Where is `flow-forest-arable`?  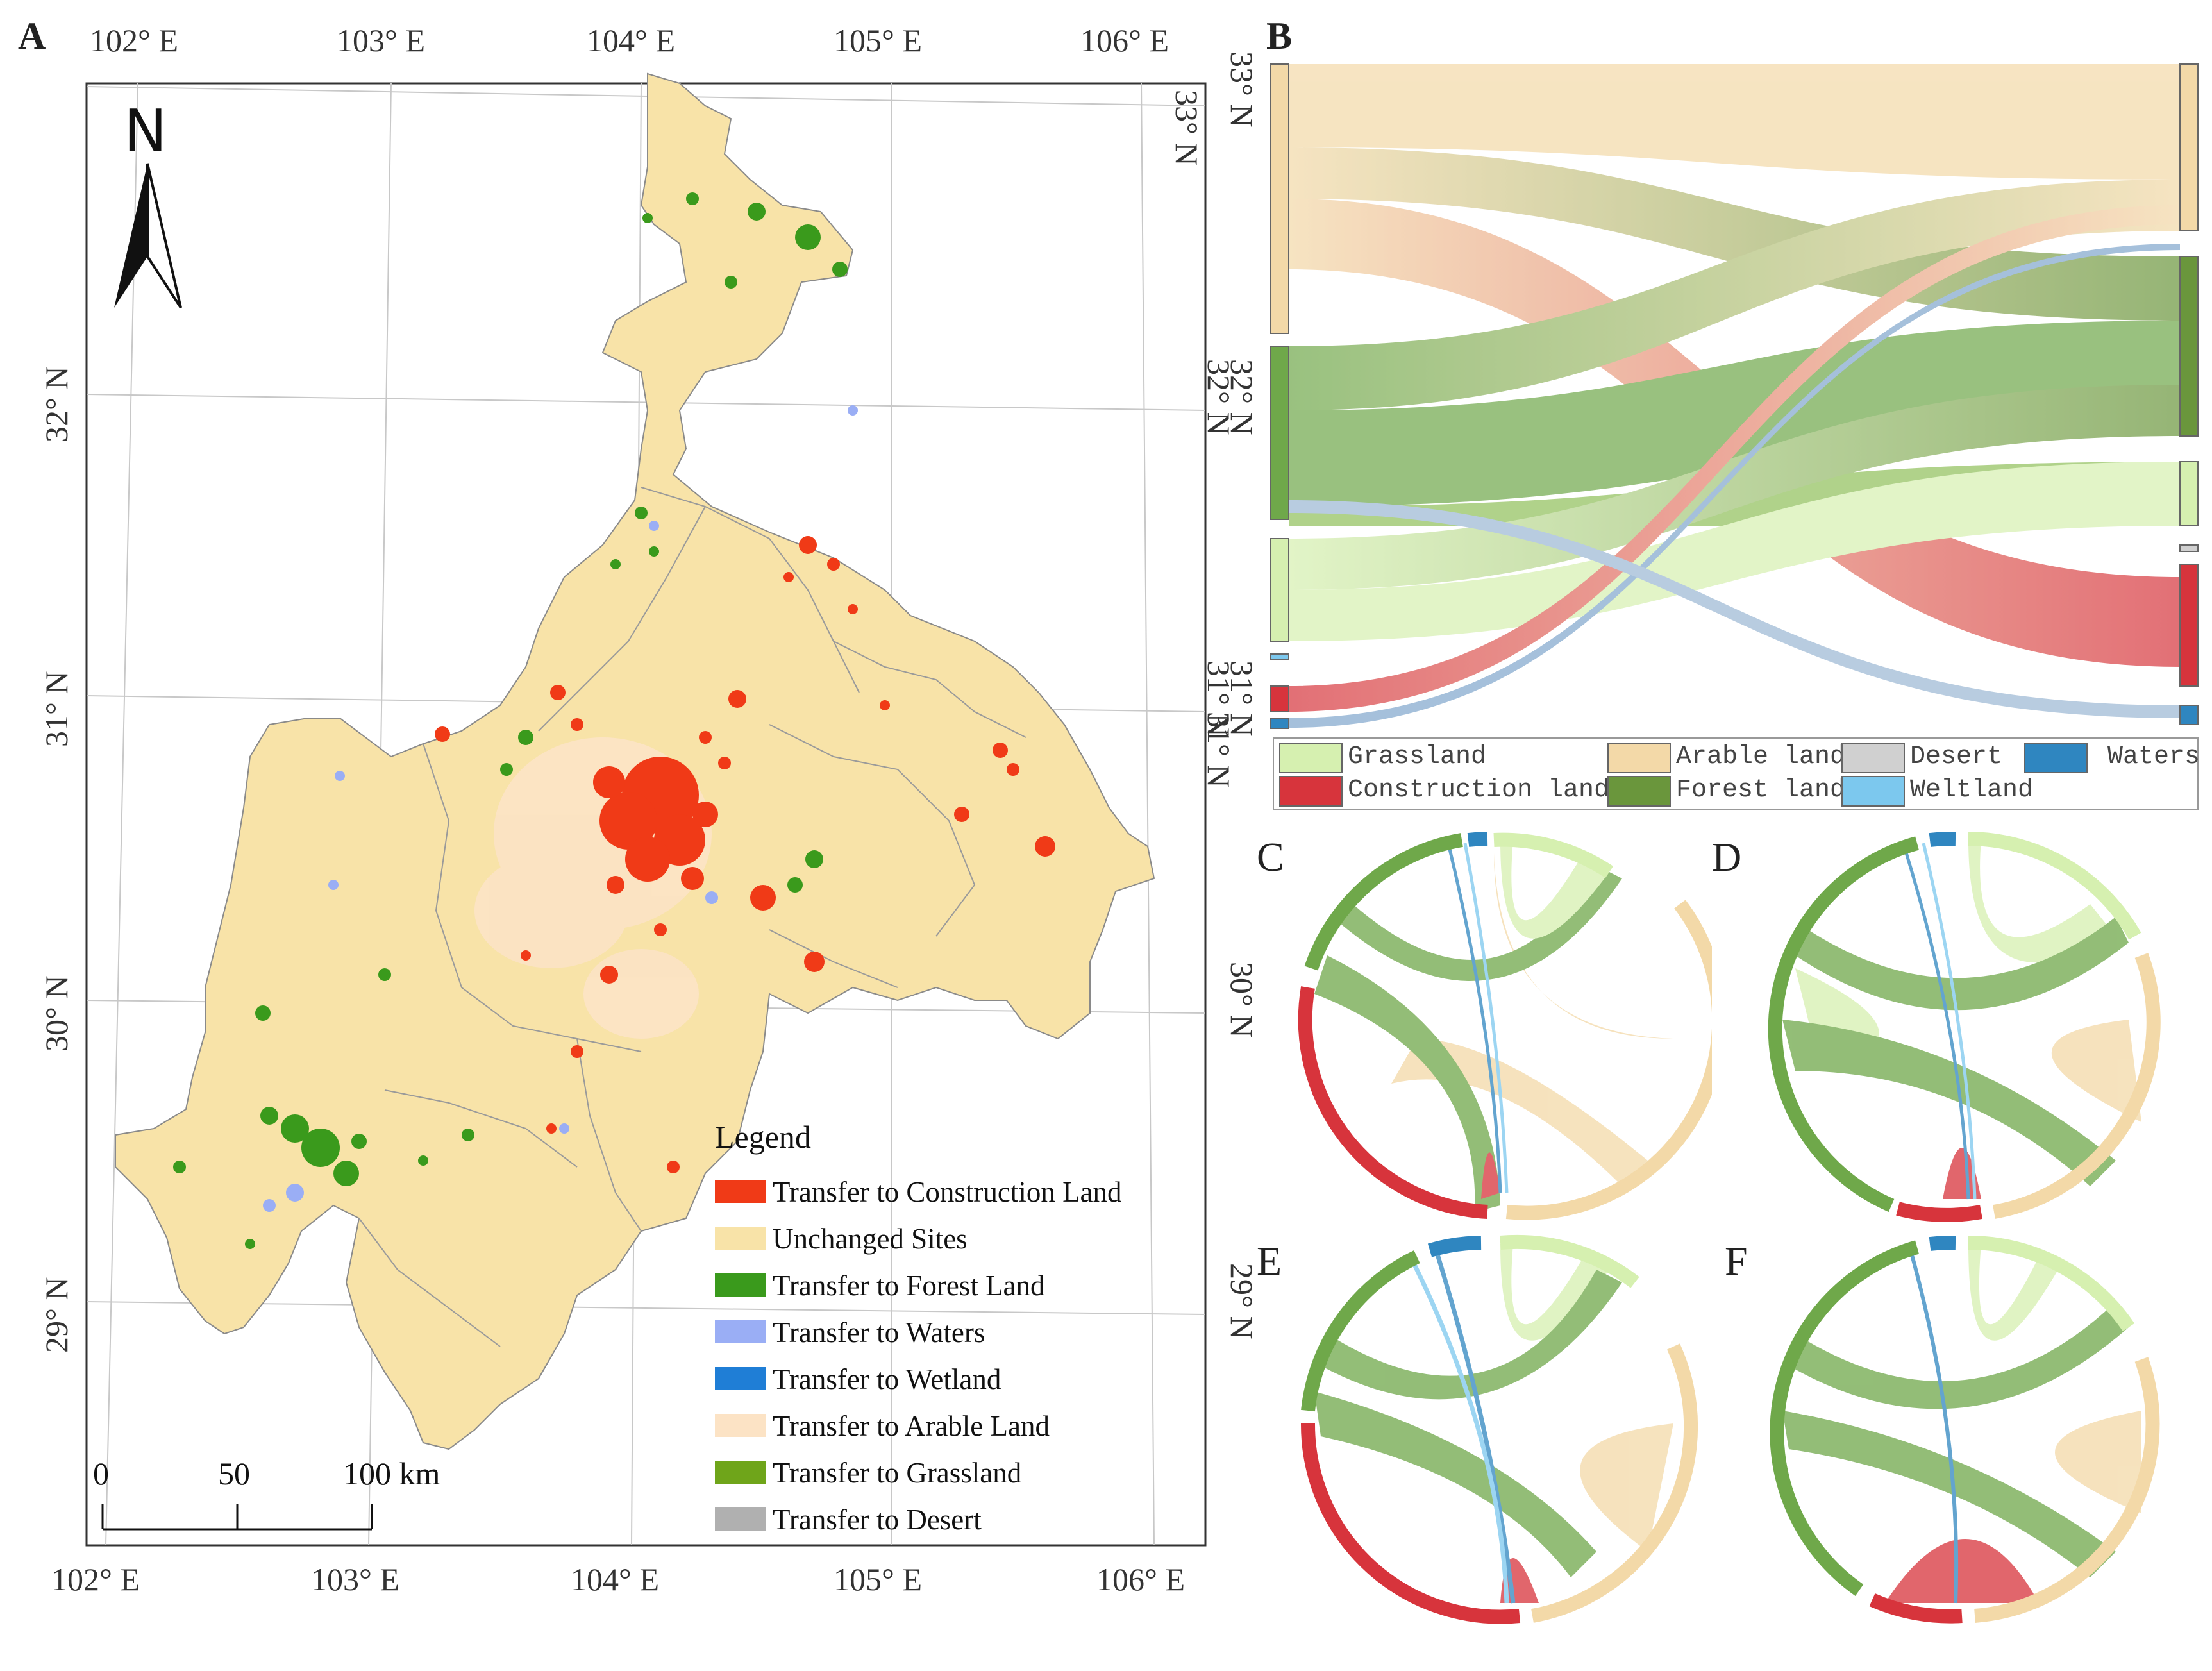 flow-forest-arable is located at coordinates (1734, 295).